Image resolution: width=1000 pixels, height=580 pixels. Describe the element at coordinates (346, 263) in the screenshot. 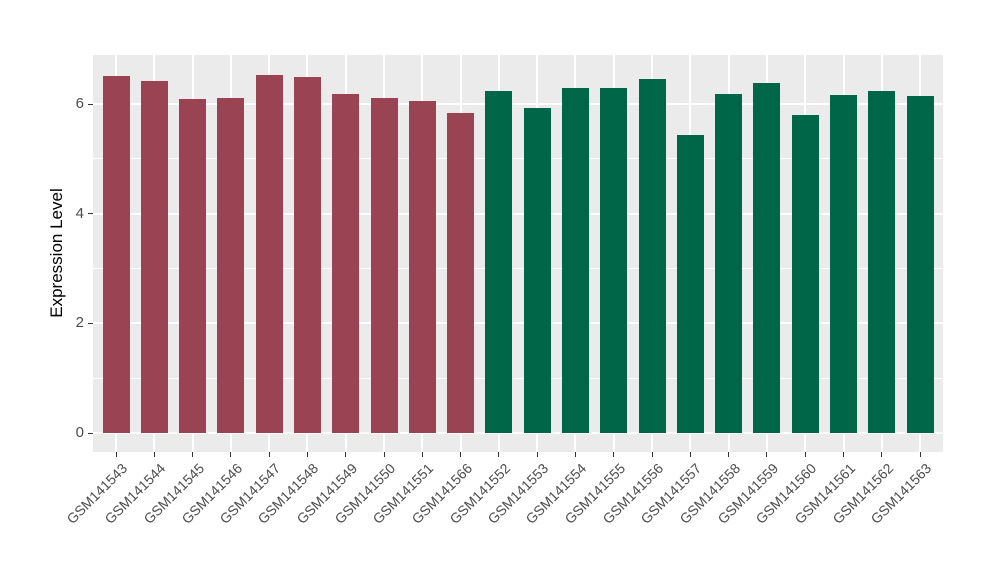

I see `bar-GSM141549` at that location.